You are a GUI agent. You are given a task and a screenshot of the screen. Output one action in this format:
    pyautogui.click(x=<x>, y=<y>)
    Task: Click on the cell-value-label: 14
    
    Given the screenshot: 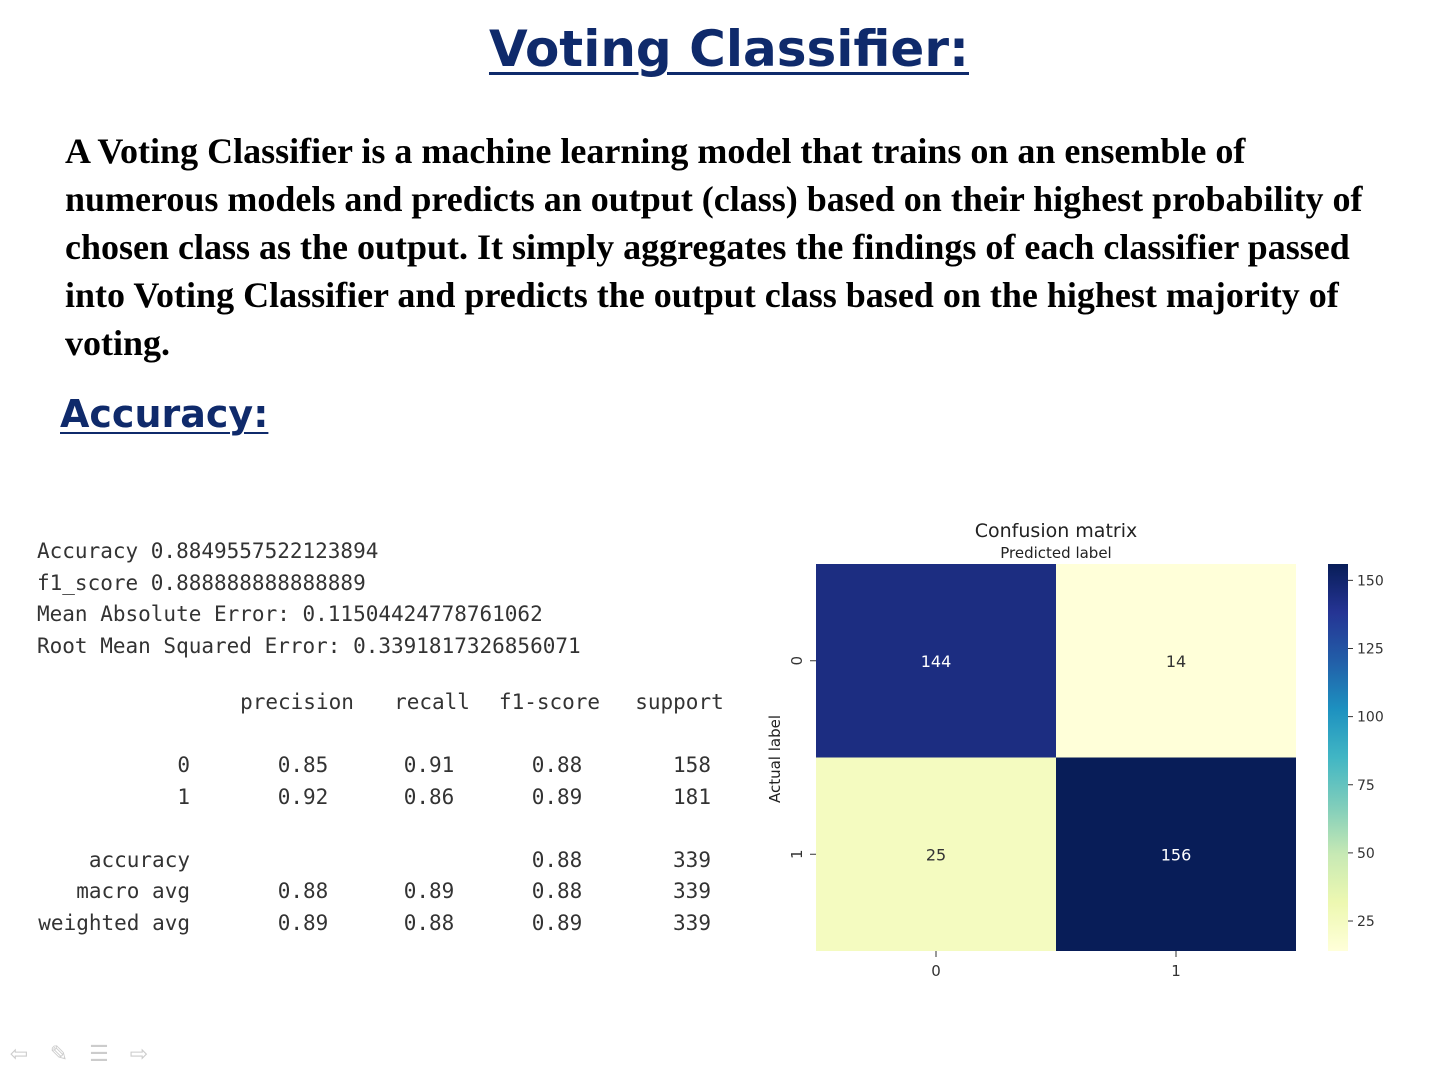 What is the action you would take?
    pyautogui.click(x=1176, y=661)
    